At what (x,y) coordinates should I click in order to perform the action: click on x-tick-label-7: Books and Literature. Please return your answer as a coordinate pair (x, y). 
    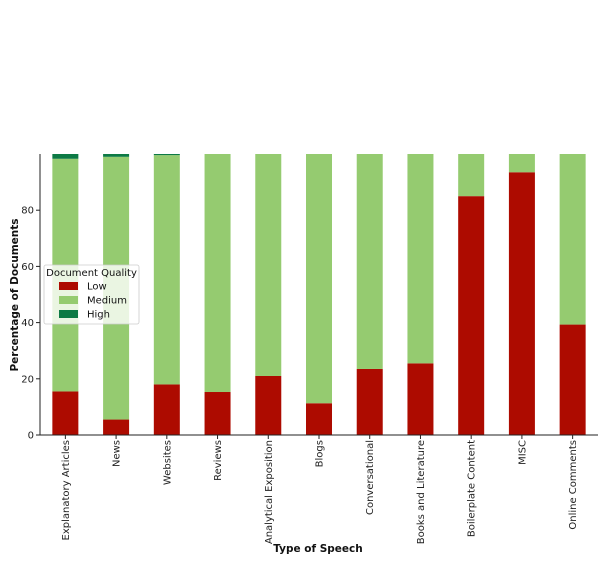
    Looking at the image, I should click on (421, 492).